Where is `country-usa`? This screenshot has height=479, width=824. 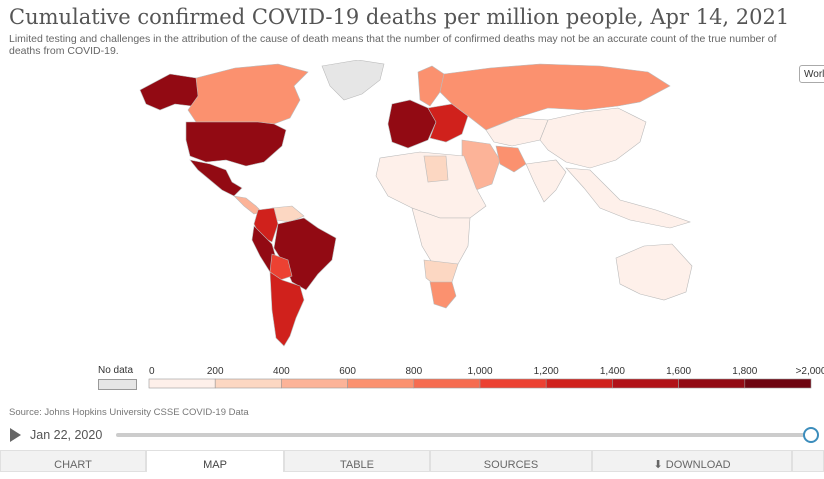 country-usa is located at coordinates (236, 144).